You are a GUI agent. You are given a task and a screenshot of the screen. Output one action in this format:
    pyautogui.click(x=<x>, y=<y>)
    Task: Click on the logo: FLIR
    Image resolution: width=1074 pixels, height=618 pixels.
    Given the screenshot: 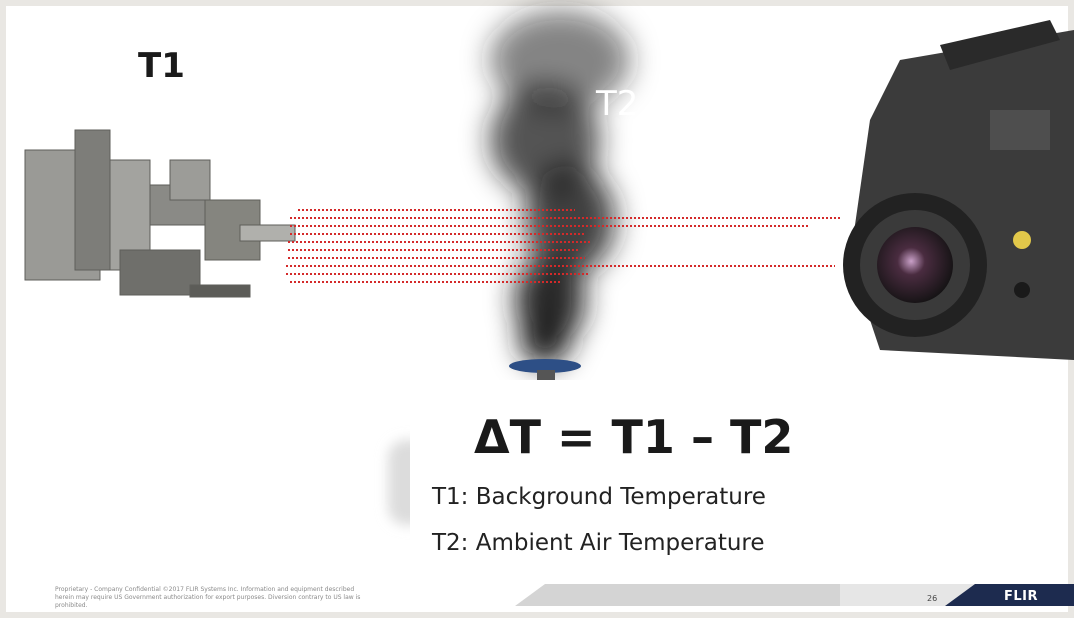 What is the action you would take?
    pyautogui.click(x=1021, y=596)
    